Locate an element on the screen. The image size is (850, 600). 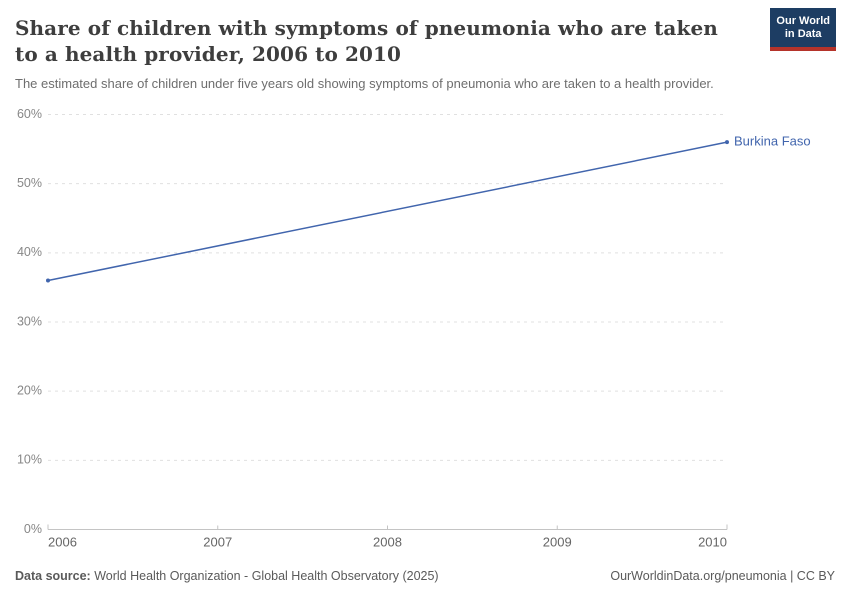
x-axis-tick-label: 2008 is located at coordinates (387, 542).